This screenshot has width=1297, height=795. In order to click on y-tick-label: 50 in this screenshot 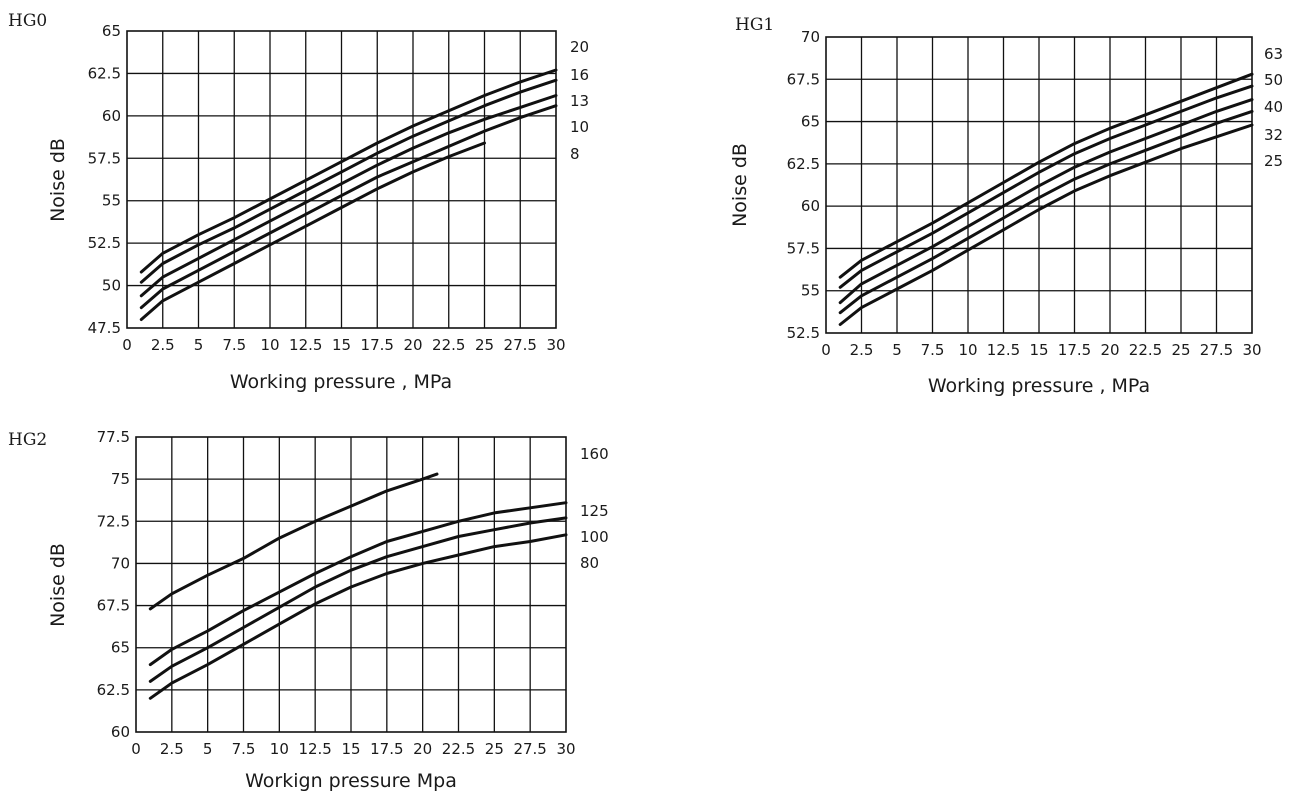, I will do `click(111, 286)`.